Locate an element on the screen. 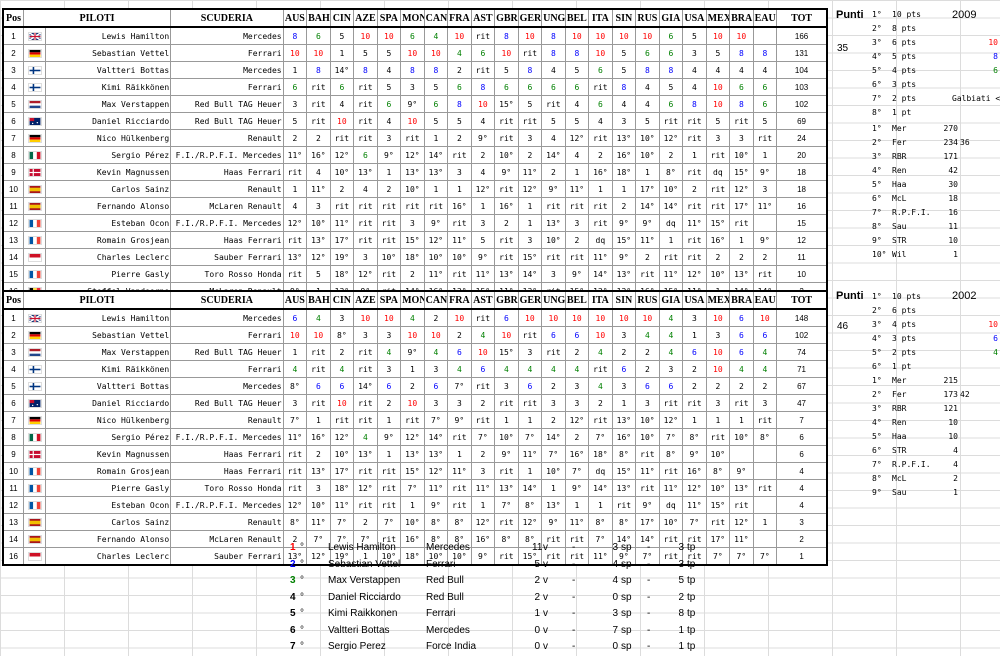 This screenshot has height=656, width=1000. position: 12 is located at coordinates (13, 223).